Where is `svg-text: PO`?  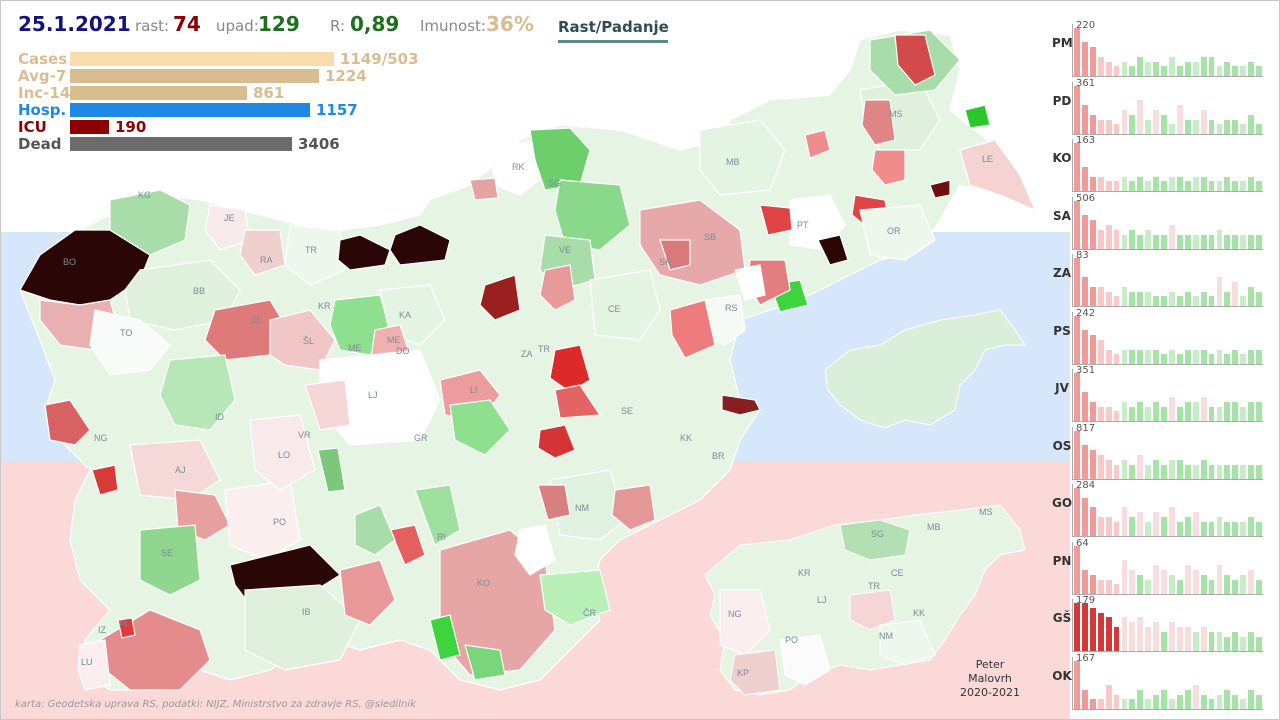 svg-text: PO is located at coordinates (279, 522).